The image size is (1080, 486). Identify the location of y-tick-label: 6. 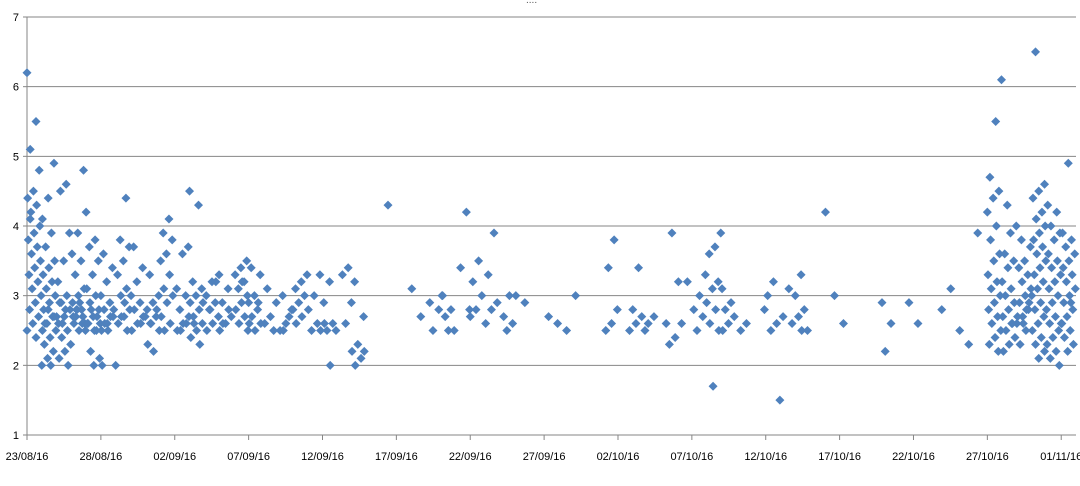
(16, 88).